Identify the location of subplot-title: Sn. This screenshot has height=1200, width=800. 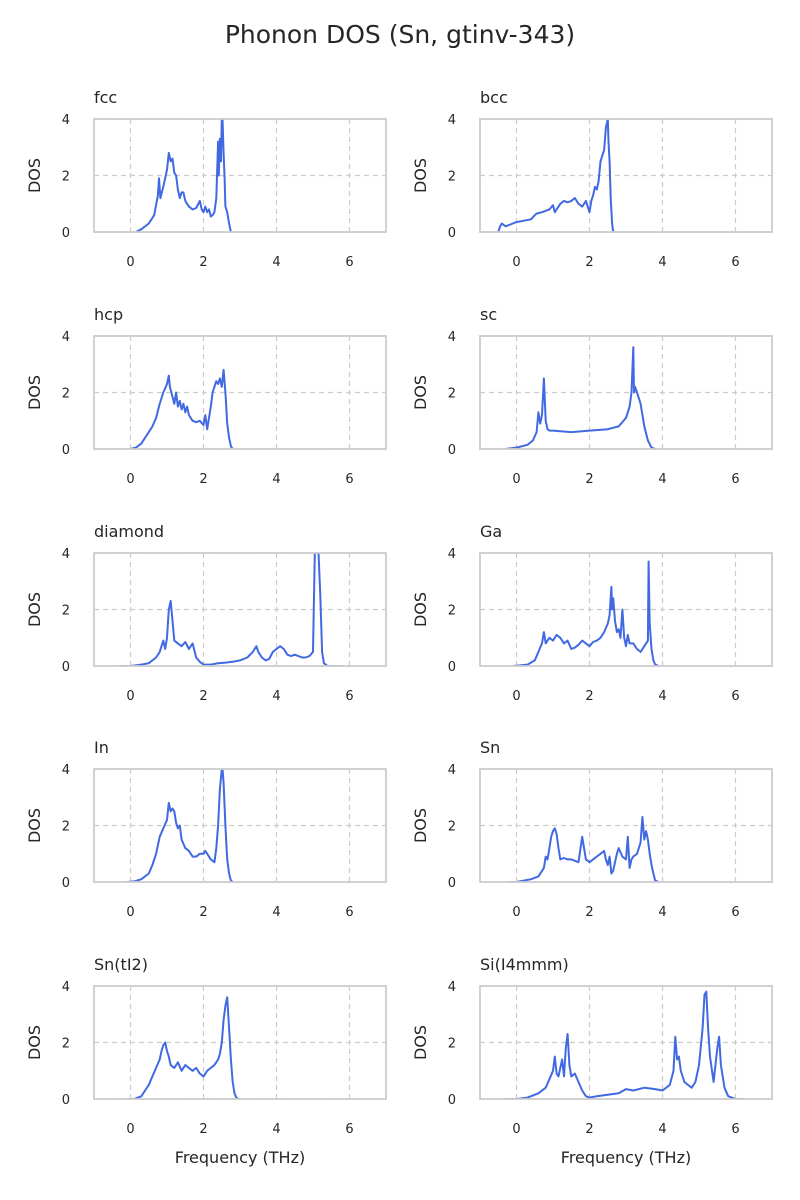
(490, 747).